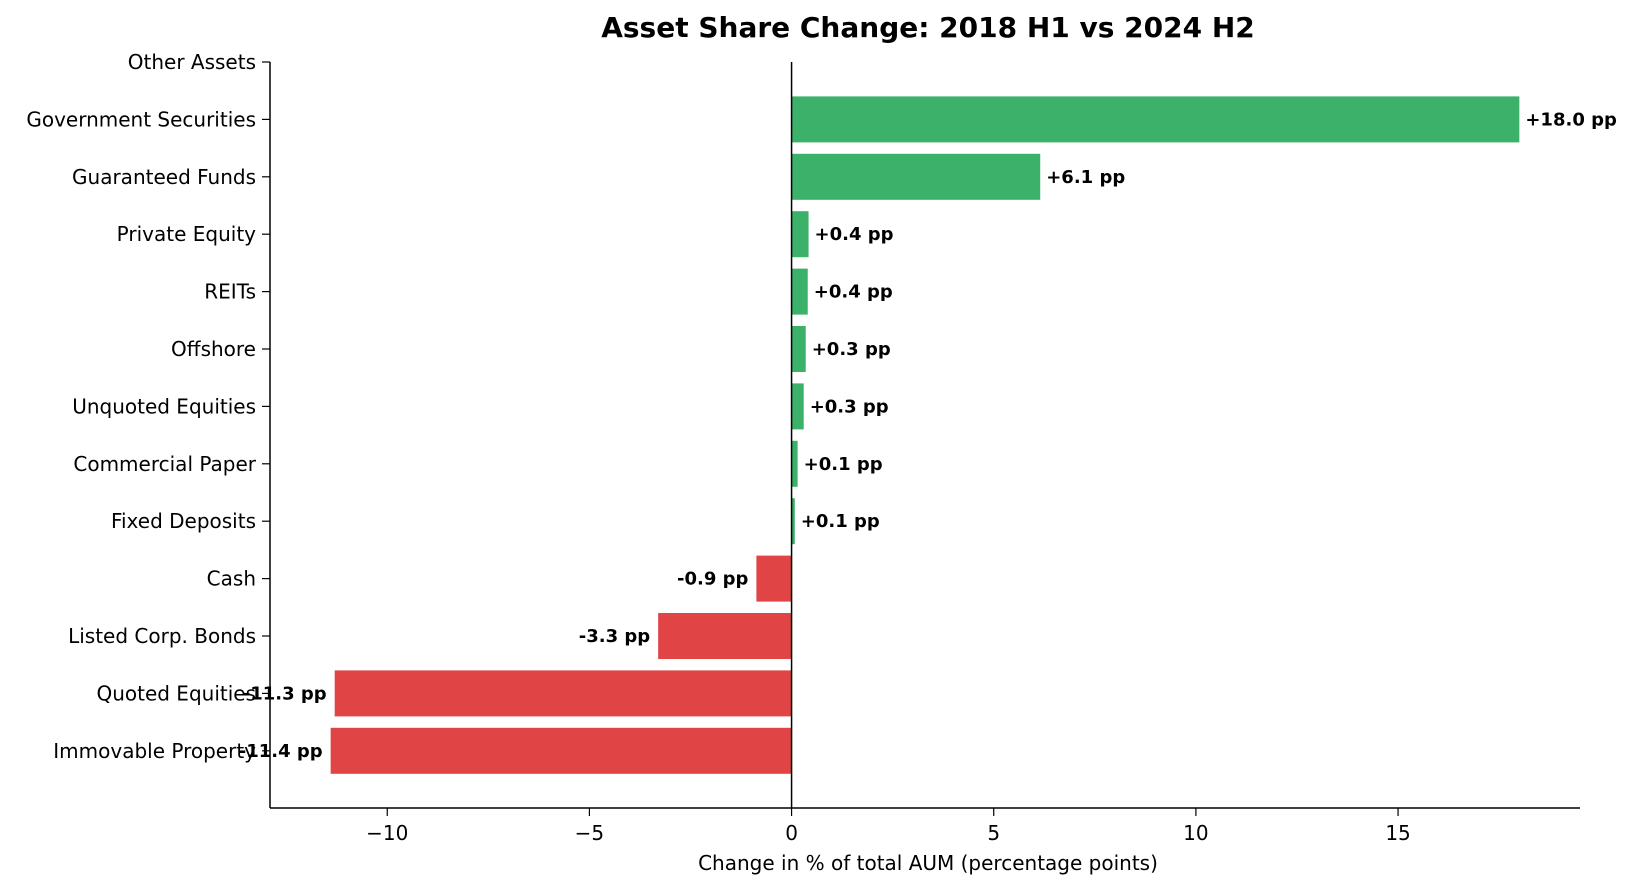 Image resolution: width=1633 pixels, height=885 pixels. Describe the element at coordinates (230, 292) in the screenshot. I see `category-label-reits: REITs` at that location.